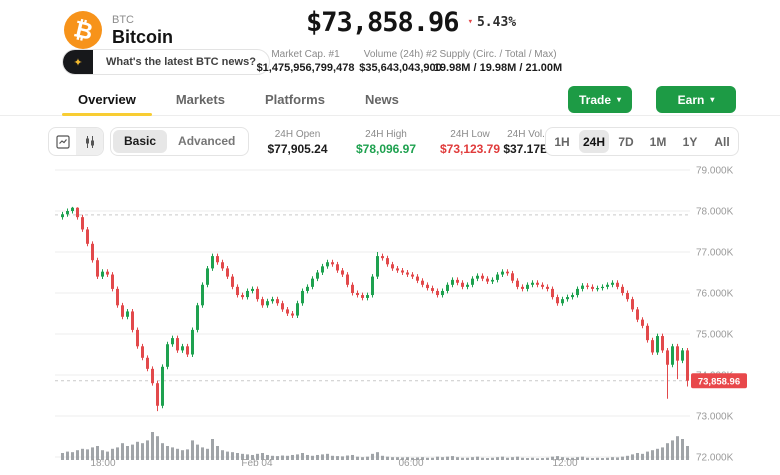  I want to click on line-chart-icon, so click(62, 141).